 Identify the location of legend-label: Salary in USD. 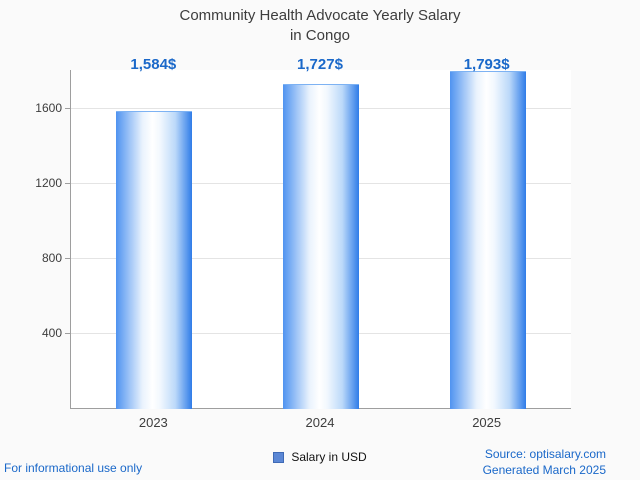
(329, 457).